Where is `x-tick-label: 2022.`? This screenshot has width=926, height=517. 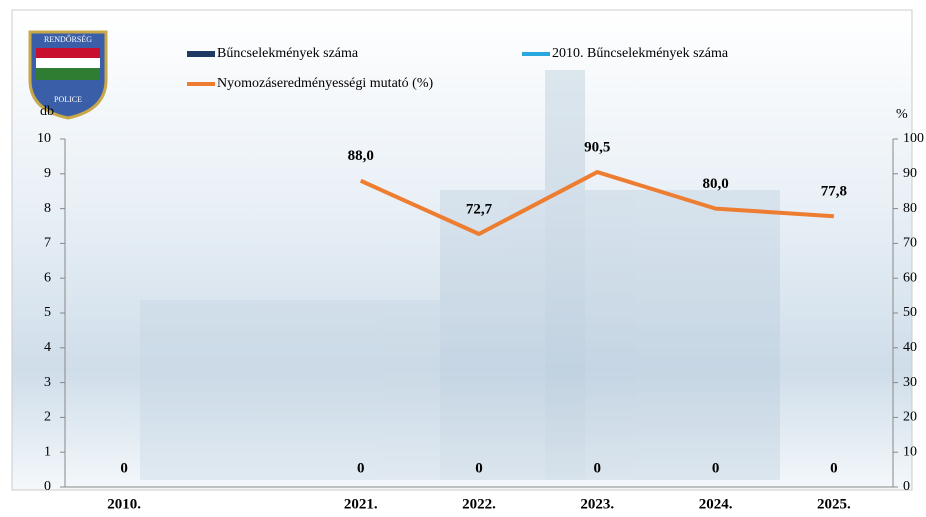
x-tick-label: 2022. is located at coordinates (479, 504).